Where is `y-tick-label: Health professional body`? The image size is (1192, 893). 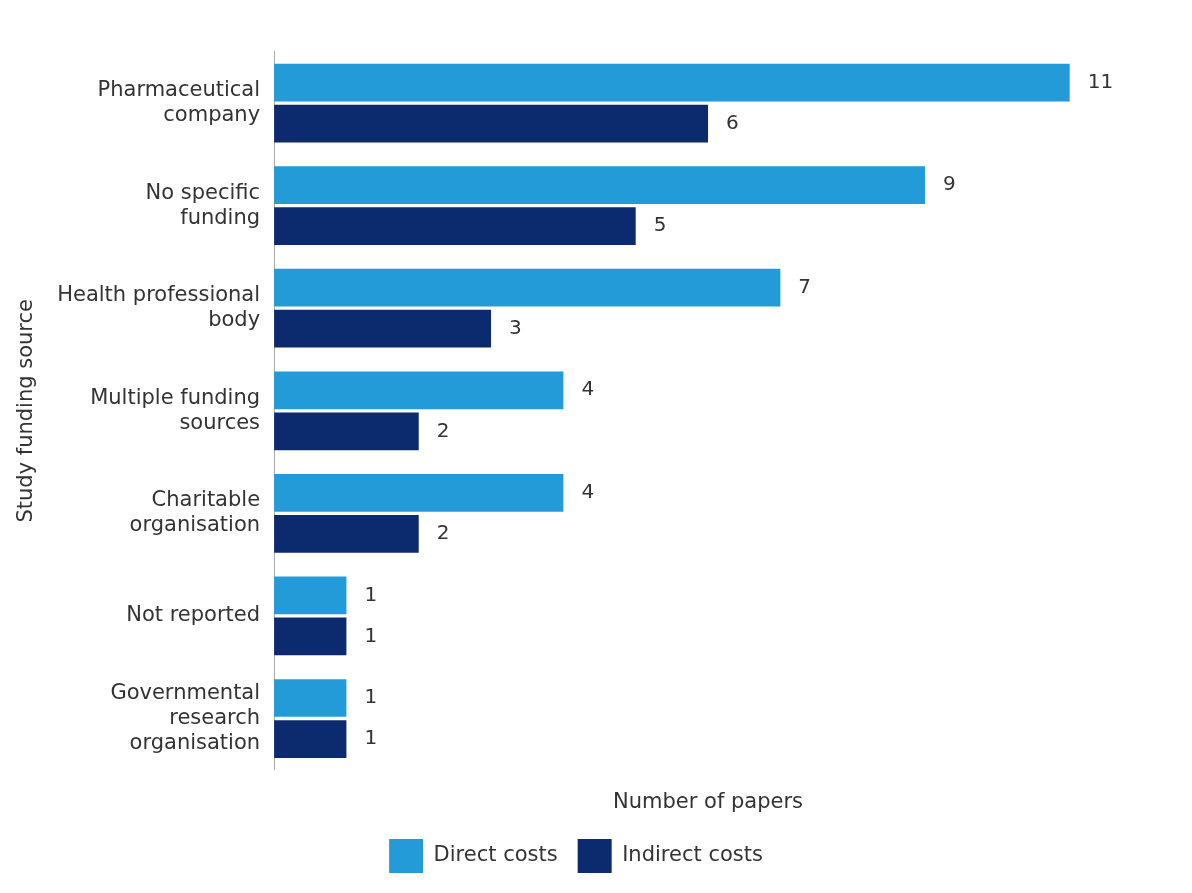 y-tick-label: Health professional body is located at coordinates (159, 307).